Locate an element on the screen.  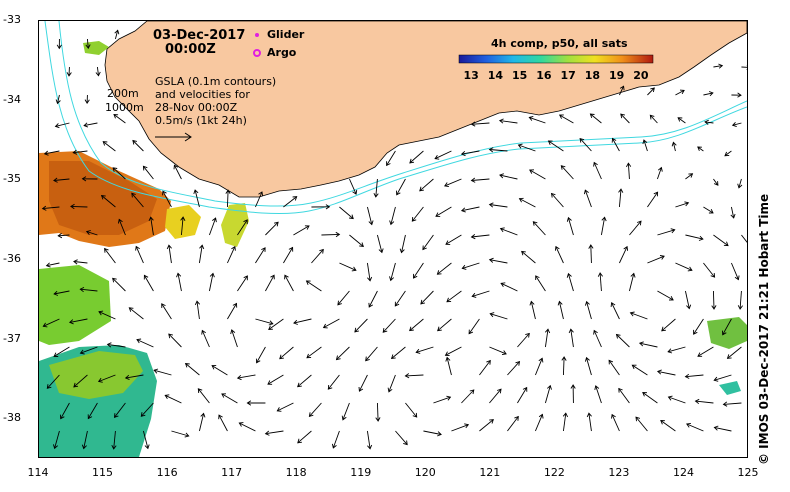
x-tick-label: 115 is located at coordinates (103, 472).